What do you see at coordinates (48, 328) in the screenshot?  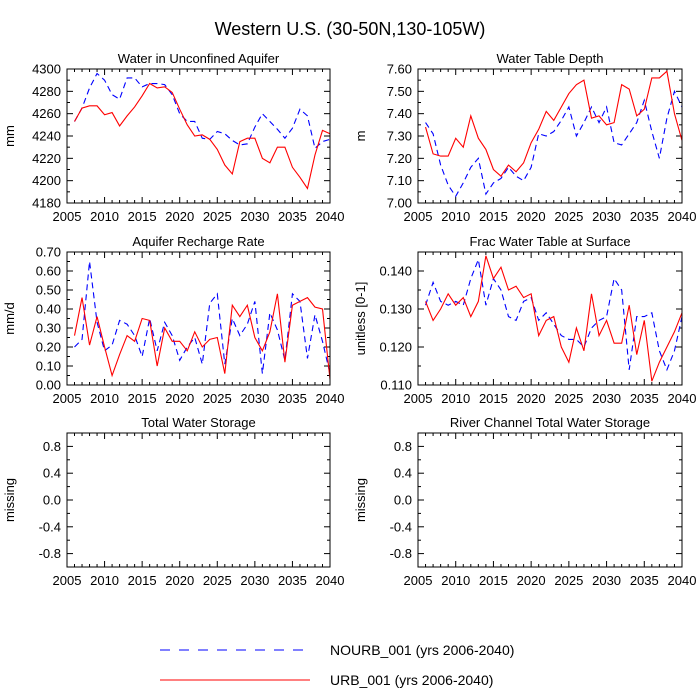 I see `y-tick-label: 0.30` at bounding box center [48, 328].